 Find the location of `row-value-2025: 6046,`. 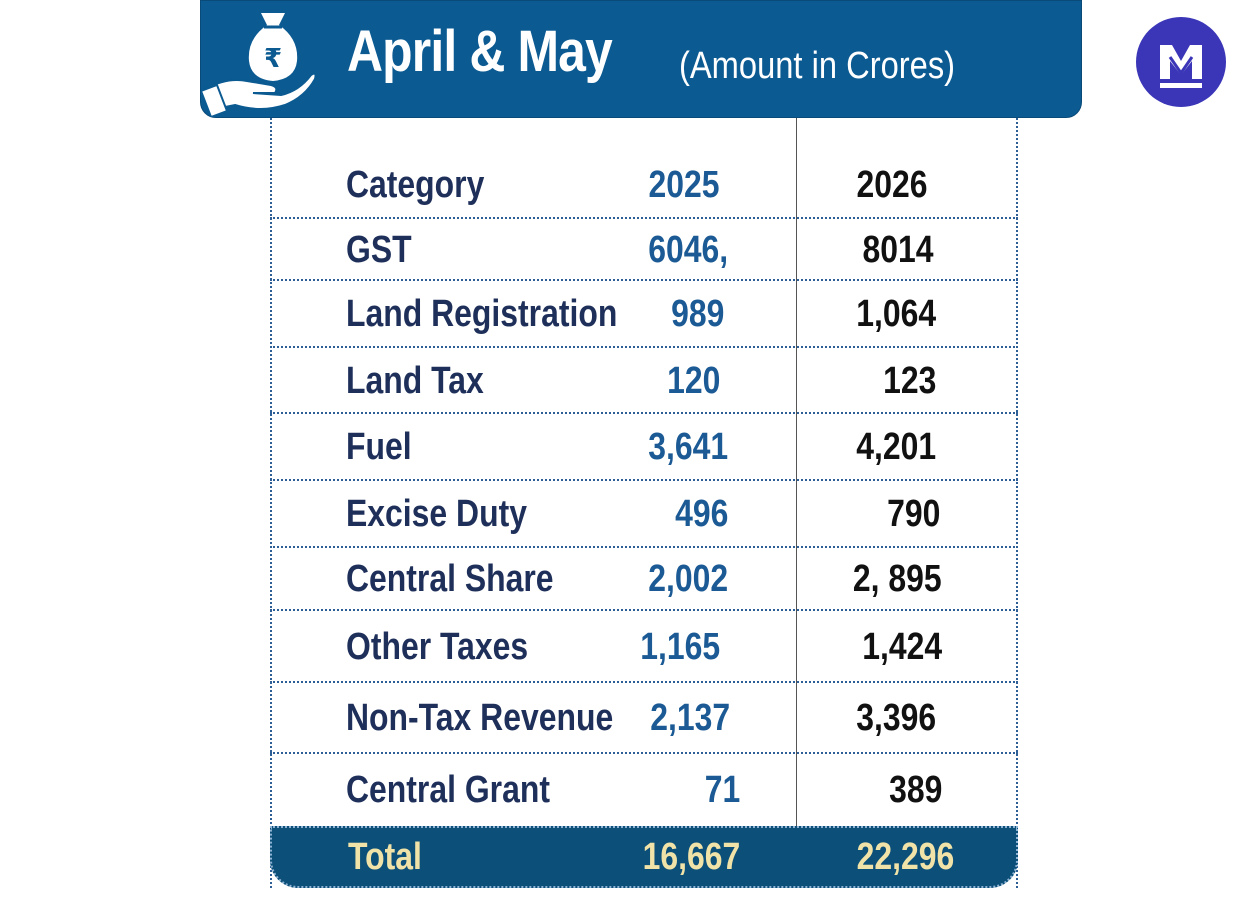

row-value-2025: 6046, is located at coordinates (688, 250).